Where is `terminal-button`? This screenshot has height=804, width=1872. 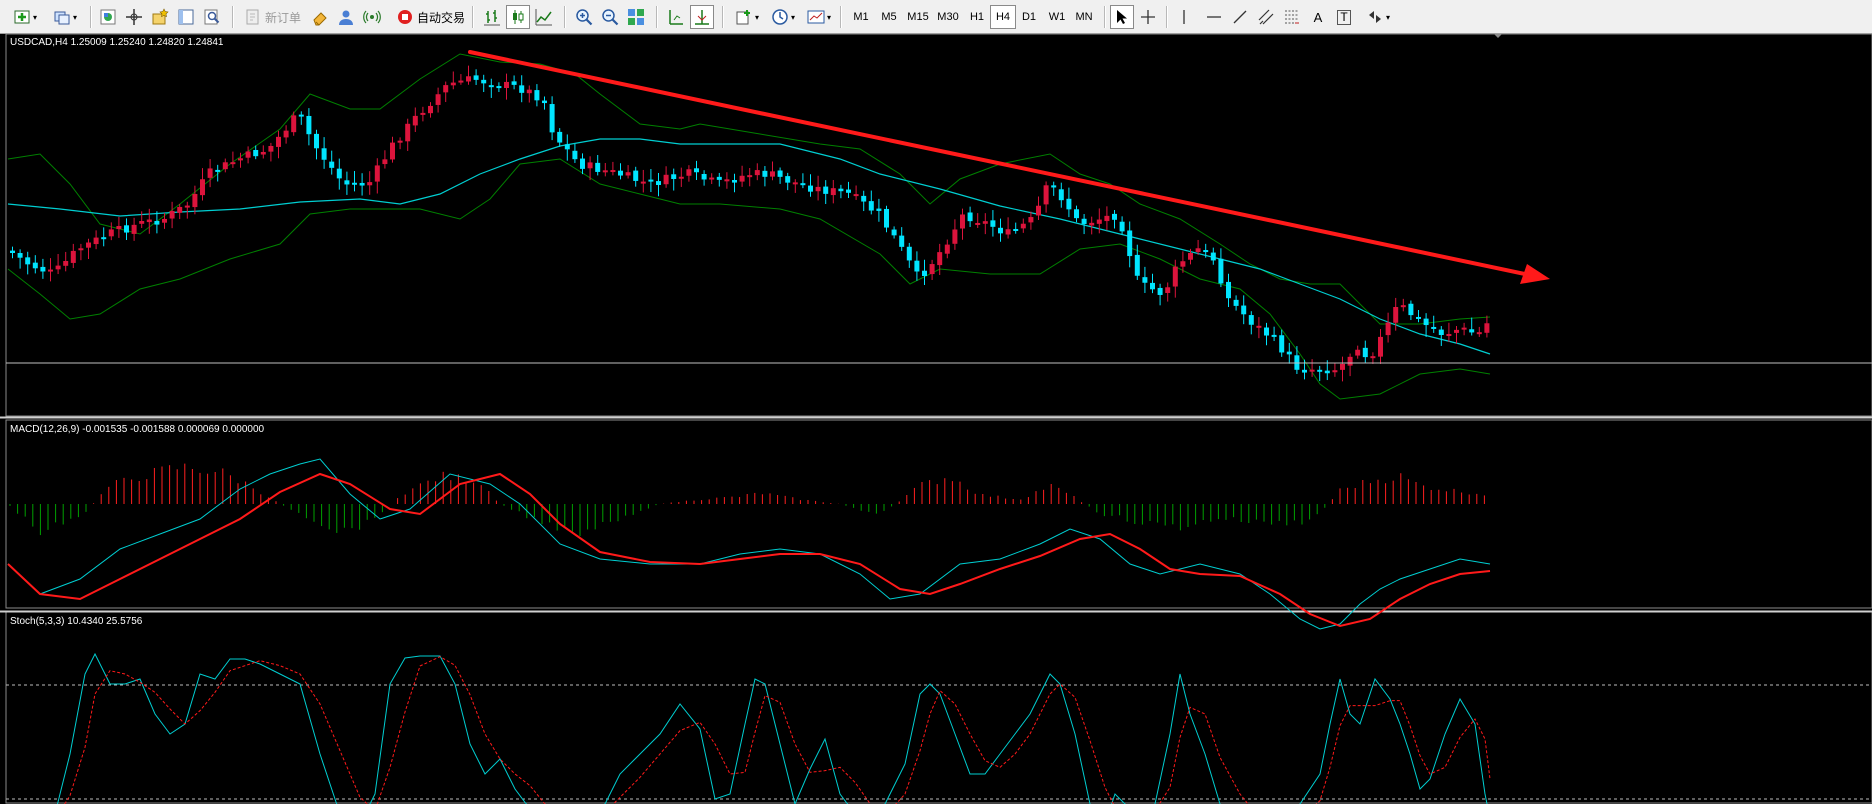 terminal-button is located at coordinates (186, 17).